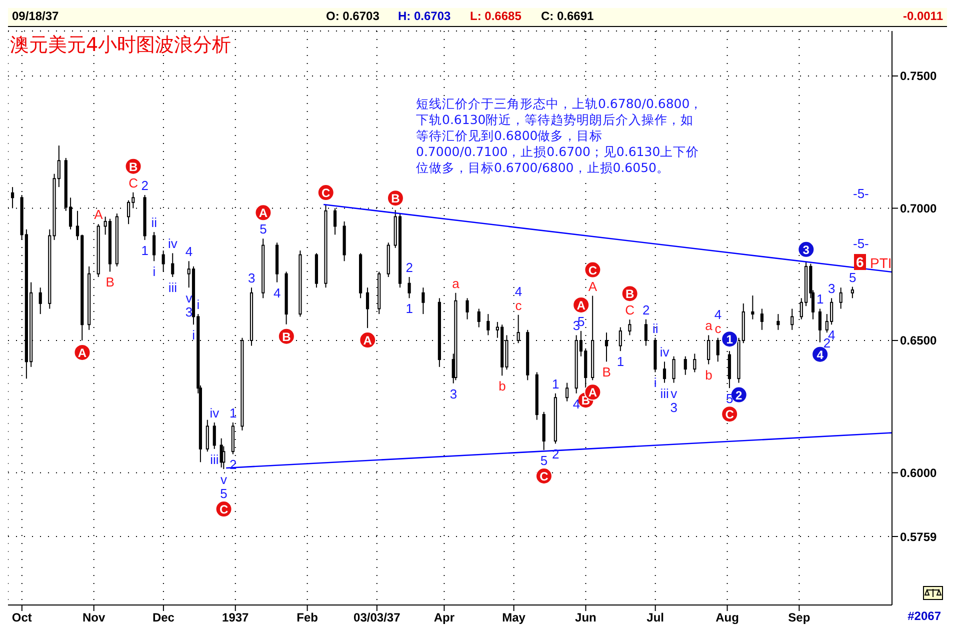 The image size is (955, 639). I want to click on text: L: 0.6685, so click(496, 16).